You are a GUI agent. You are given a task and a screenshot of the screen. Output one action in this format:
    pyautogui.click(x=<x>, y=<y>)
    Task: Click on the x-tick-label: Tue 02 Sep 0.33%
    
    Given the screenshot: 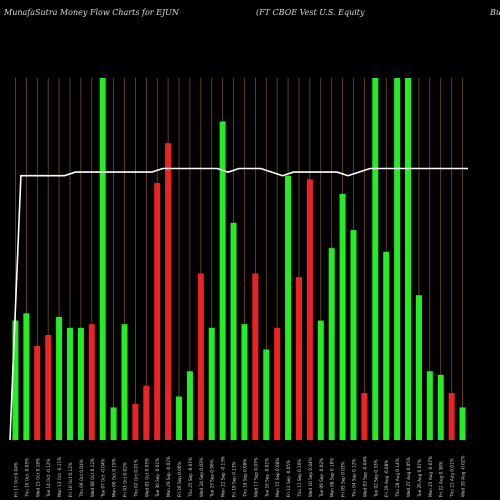 What is the action you would take?
    pyautogui.click(x=375, y=478)
    